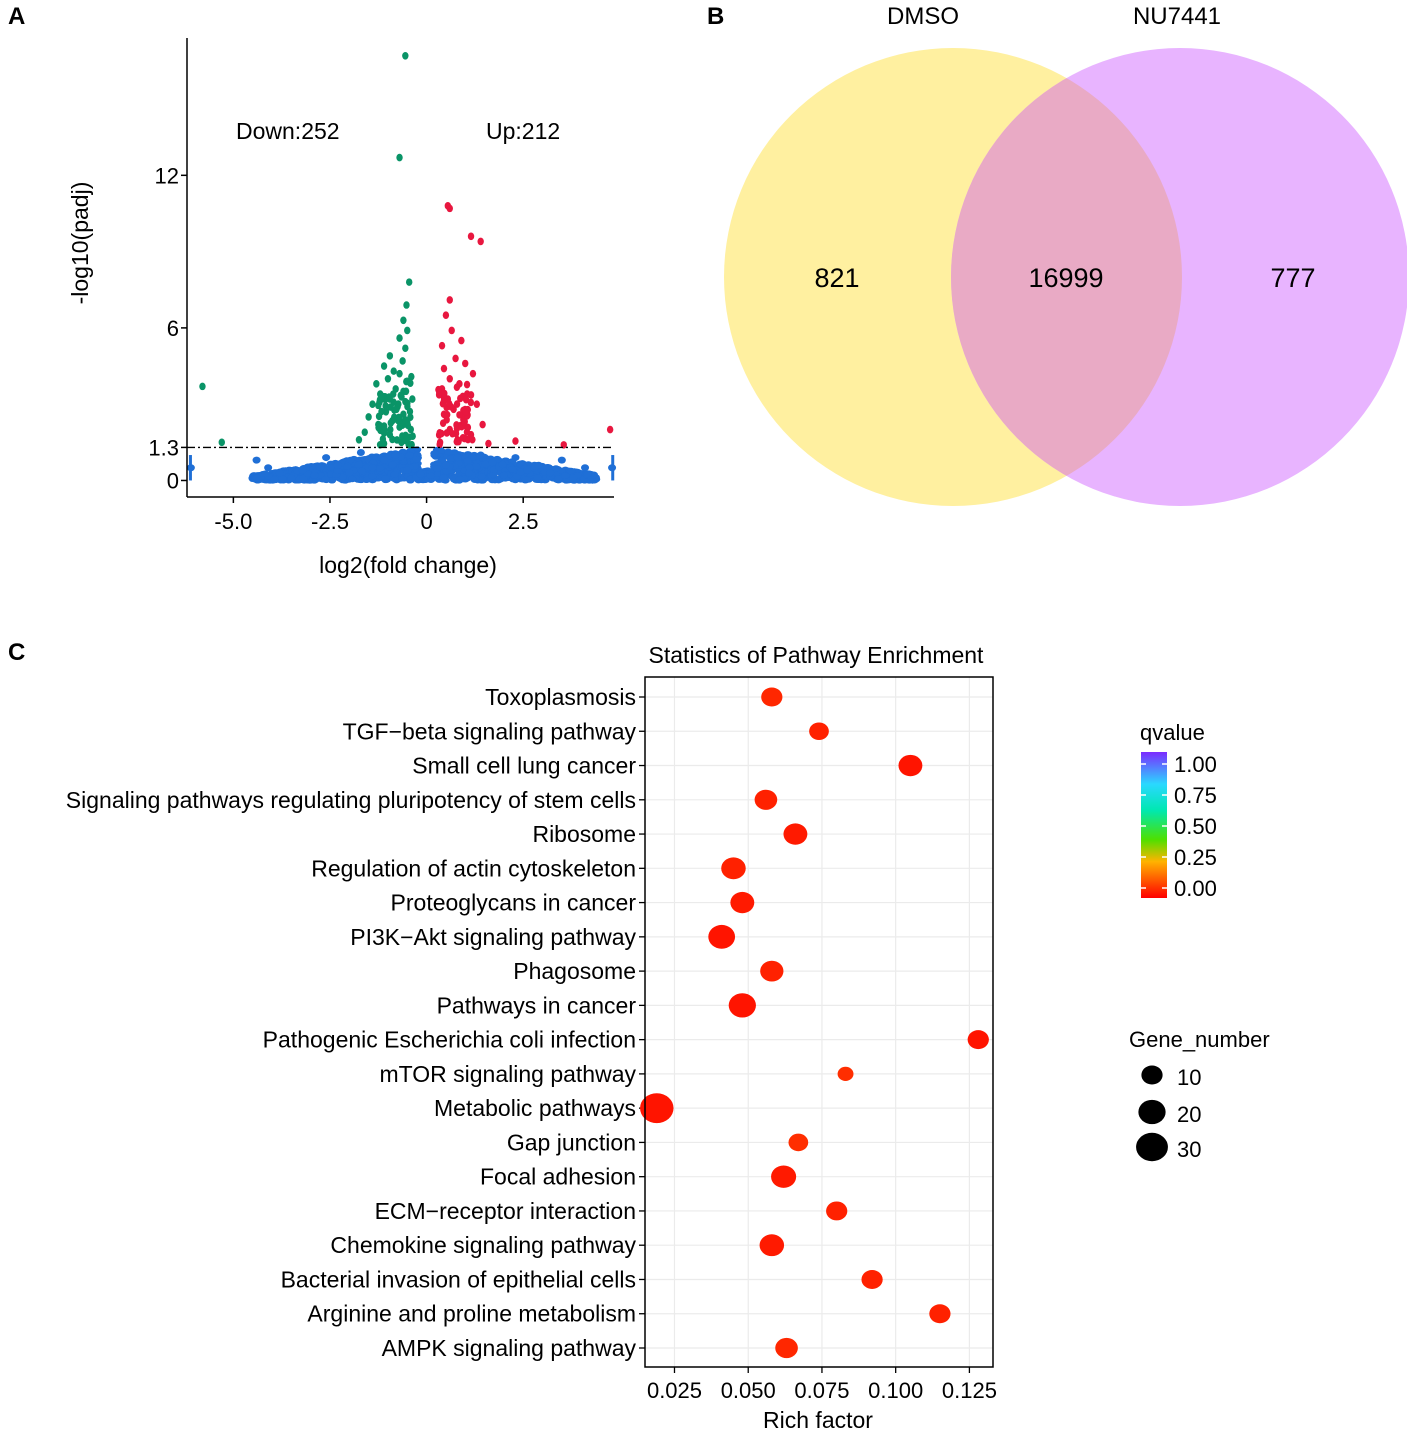 The width and height of the screenshot is (1407, 1431). What do you see at coordinates (524, 325) in the screenshot?
I see `volcano-up-points` at bounding box center [524, 325].